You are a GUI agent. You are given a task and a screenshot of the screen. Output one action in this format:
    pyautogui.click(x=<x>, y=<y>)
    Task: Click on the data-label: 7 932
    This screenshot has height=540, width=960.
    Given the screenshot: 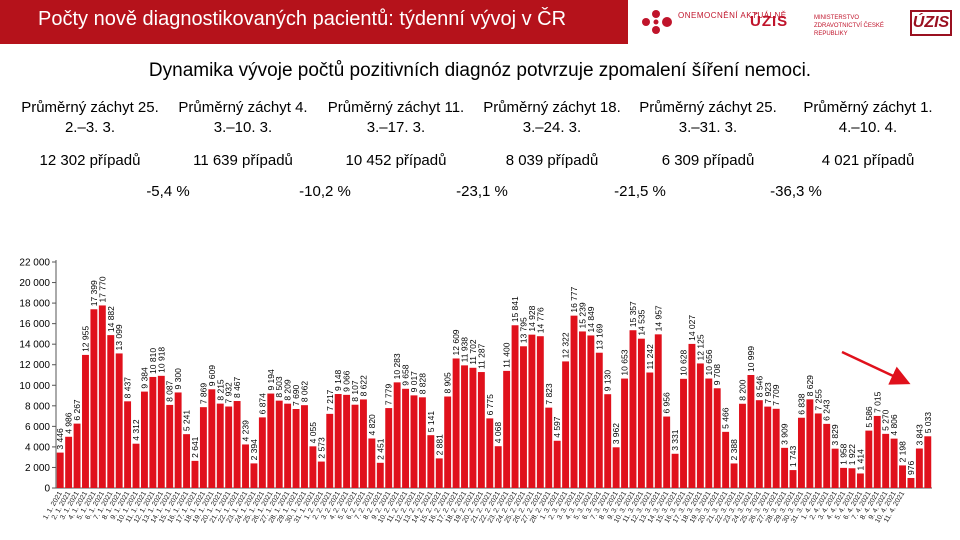 What is the action you would take?
    pyautogui.click(x=229, y=393)
    